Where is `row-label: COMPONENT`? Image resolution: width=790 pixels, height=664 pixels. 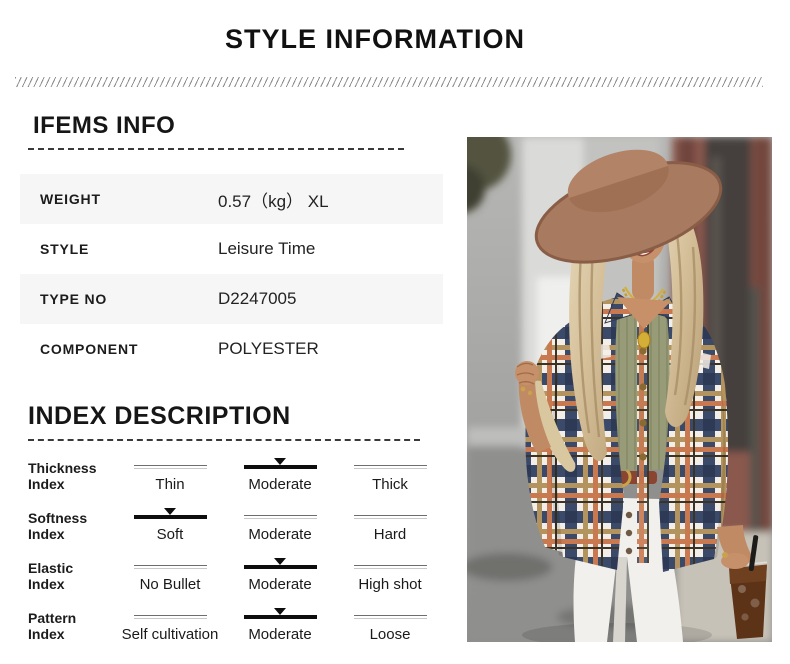
row-label: COMPONENT is located at coordinates (89, 349).